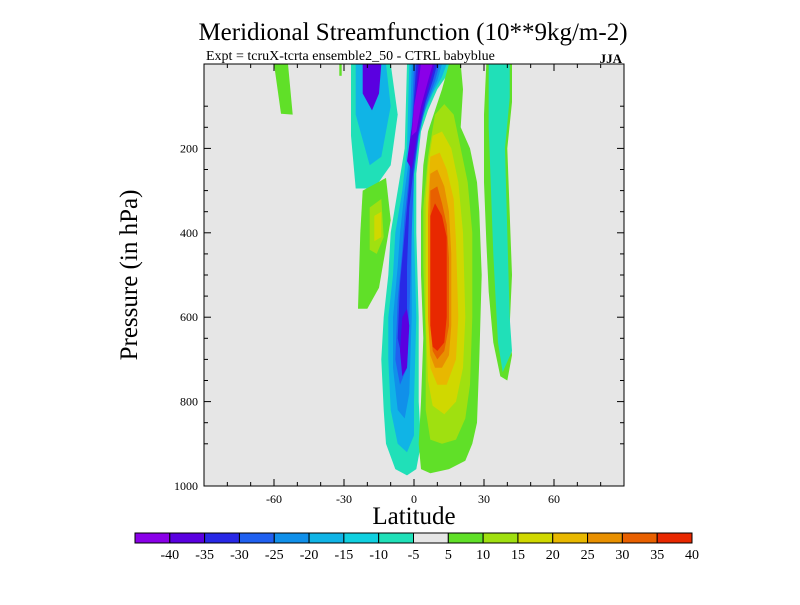  Describe the element at coordinates (186, 486) in the screenshot. I see `y-tick-label: 1000` at that location.